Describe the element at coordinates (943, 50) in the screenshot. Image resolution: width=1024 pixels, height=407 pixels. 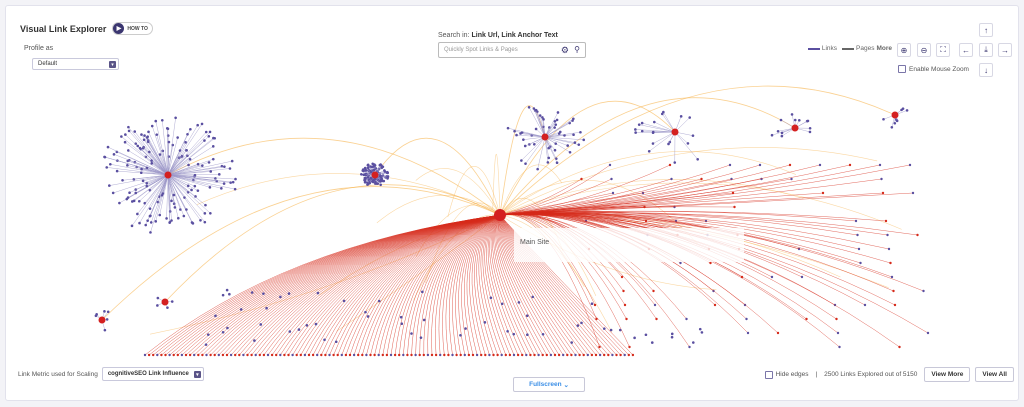
I see `fit-screen-button: ⛶` at that location.